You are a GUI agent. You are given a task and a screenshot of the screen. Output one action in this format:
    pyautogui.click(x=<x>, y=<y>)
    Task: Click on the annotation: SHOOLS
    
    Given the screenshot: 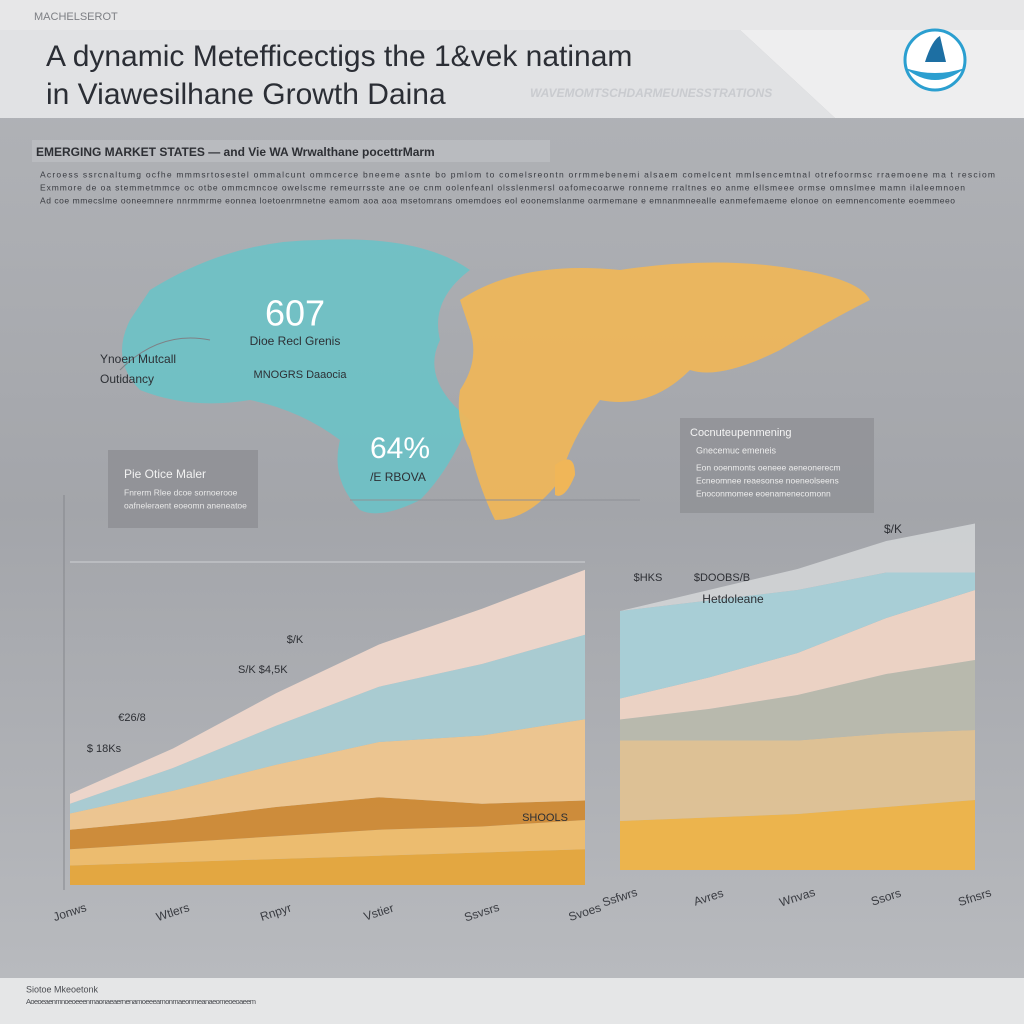 What is the action you would take?
    pyautogui.click(x=545, y=818)
    